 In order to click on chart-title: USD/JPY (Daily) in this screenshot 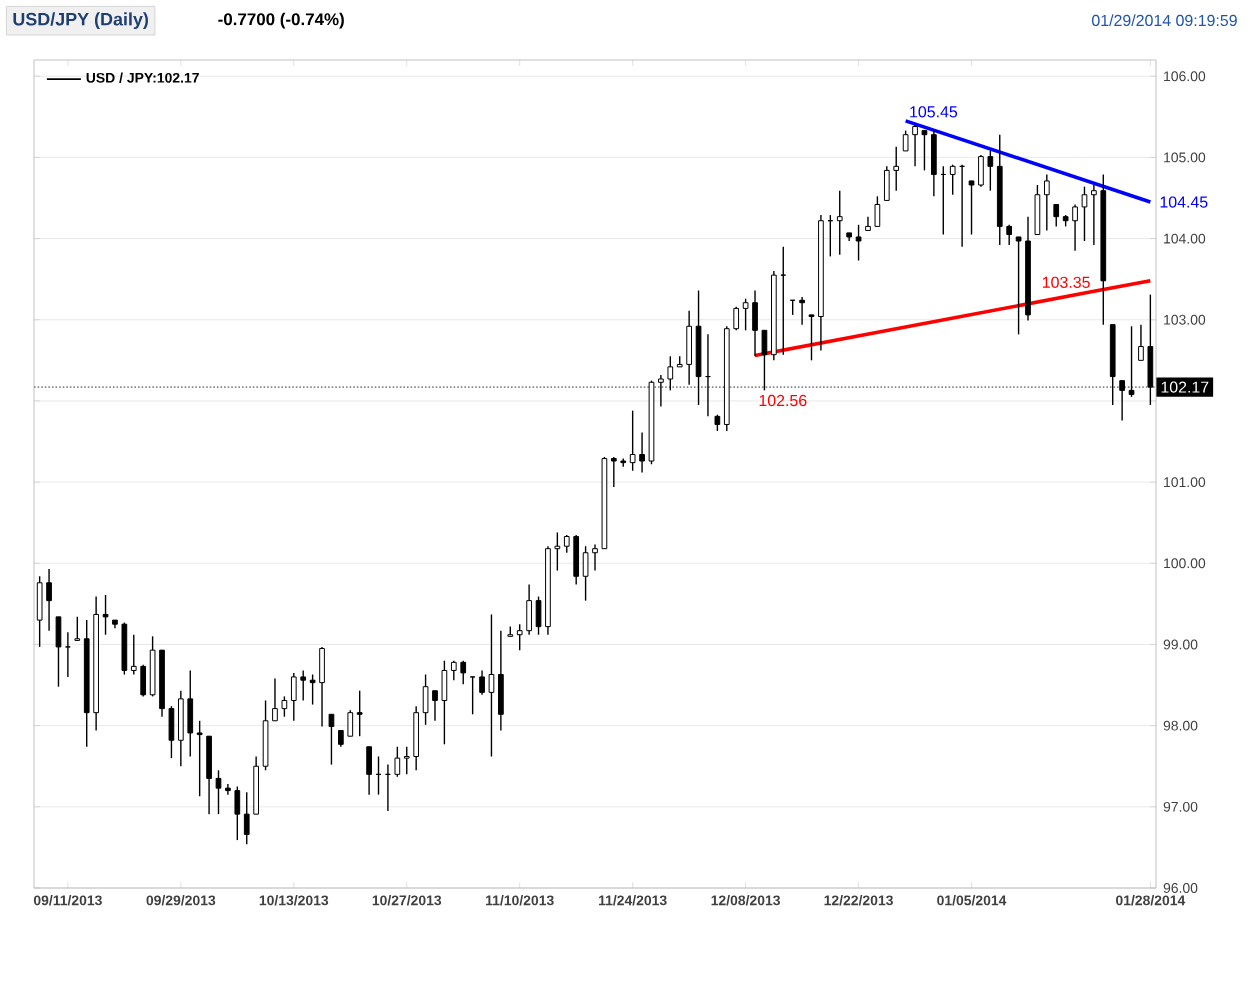, I will do `click(80, 21)`.